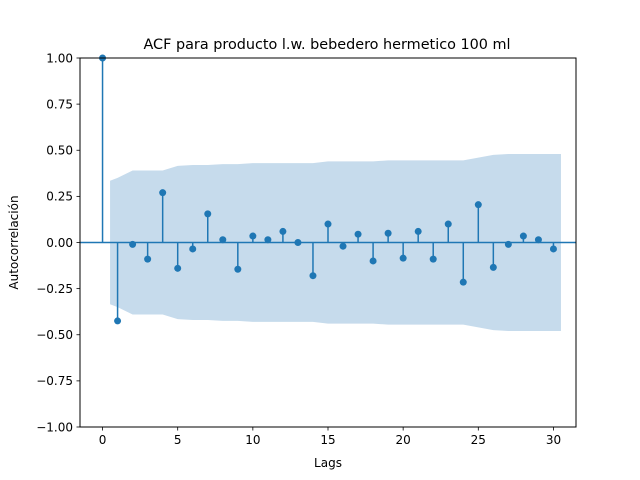 This screenshot has height=480, width=640. Describe the element at coordinates (14, 242) in the screenshot. I see `y-axis-label: Autocorrelación` at that location.